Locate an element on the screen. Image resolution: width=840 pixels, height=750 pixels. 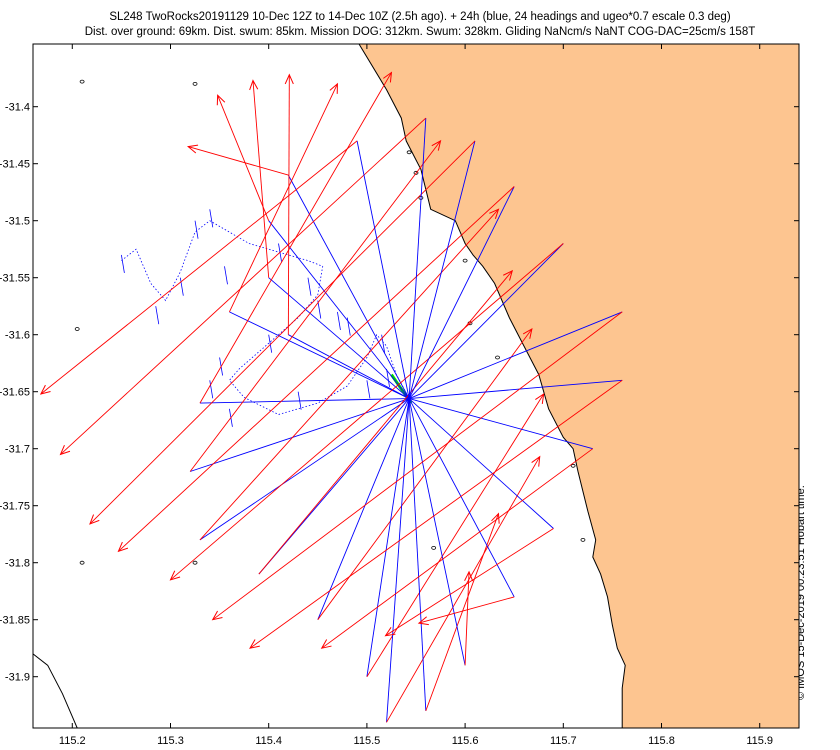
west-coastline is located at coordinates (55, 690).